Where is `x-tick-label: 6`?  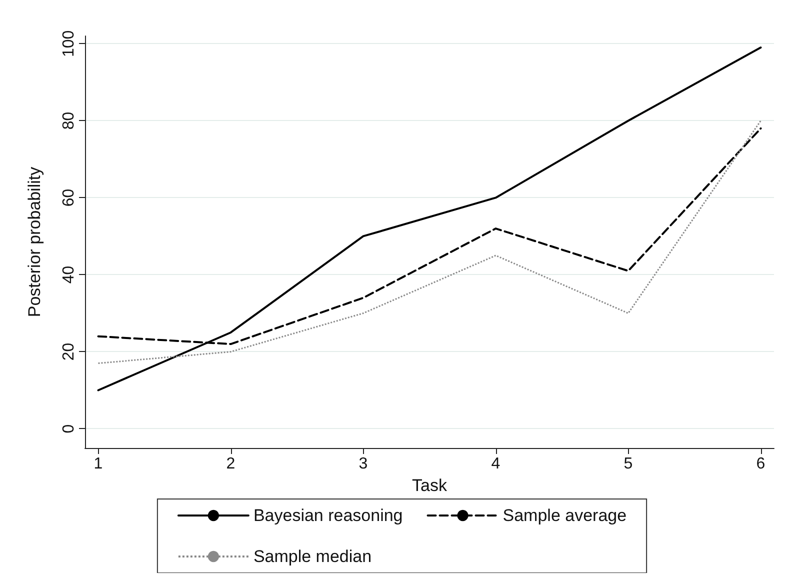 x-tick-label: 6 is located at coordinates (761, 464).